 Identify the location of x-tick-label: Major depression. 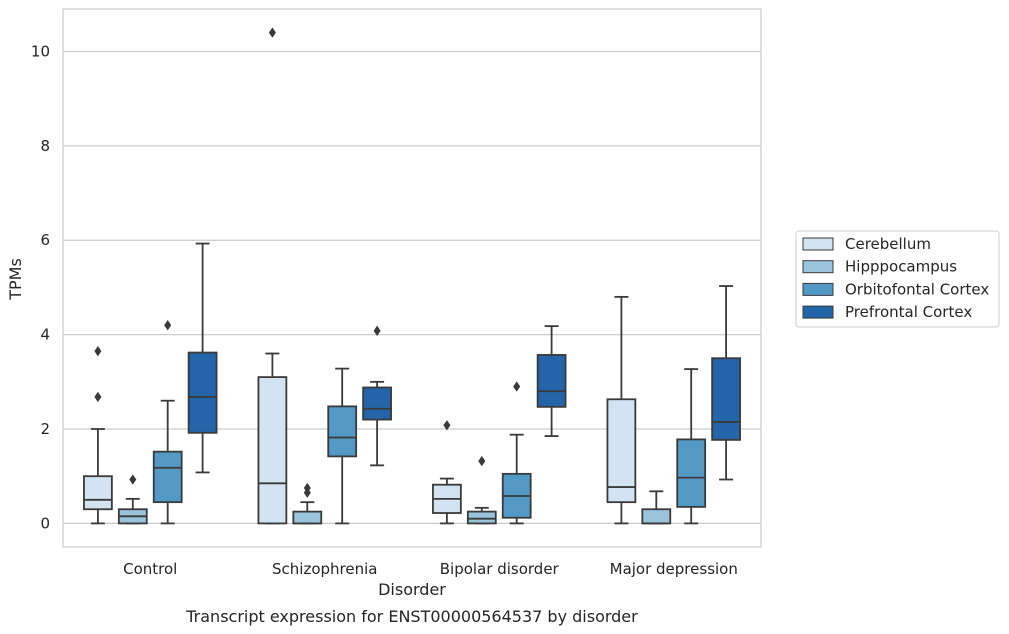
(674, 569).